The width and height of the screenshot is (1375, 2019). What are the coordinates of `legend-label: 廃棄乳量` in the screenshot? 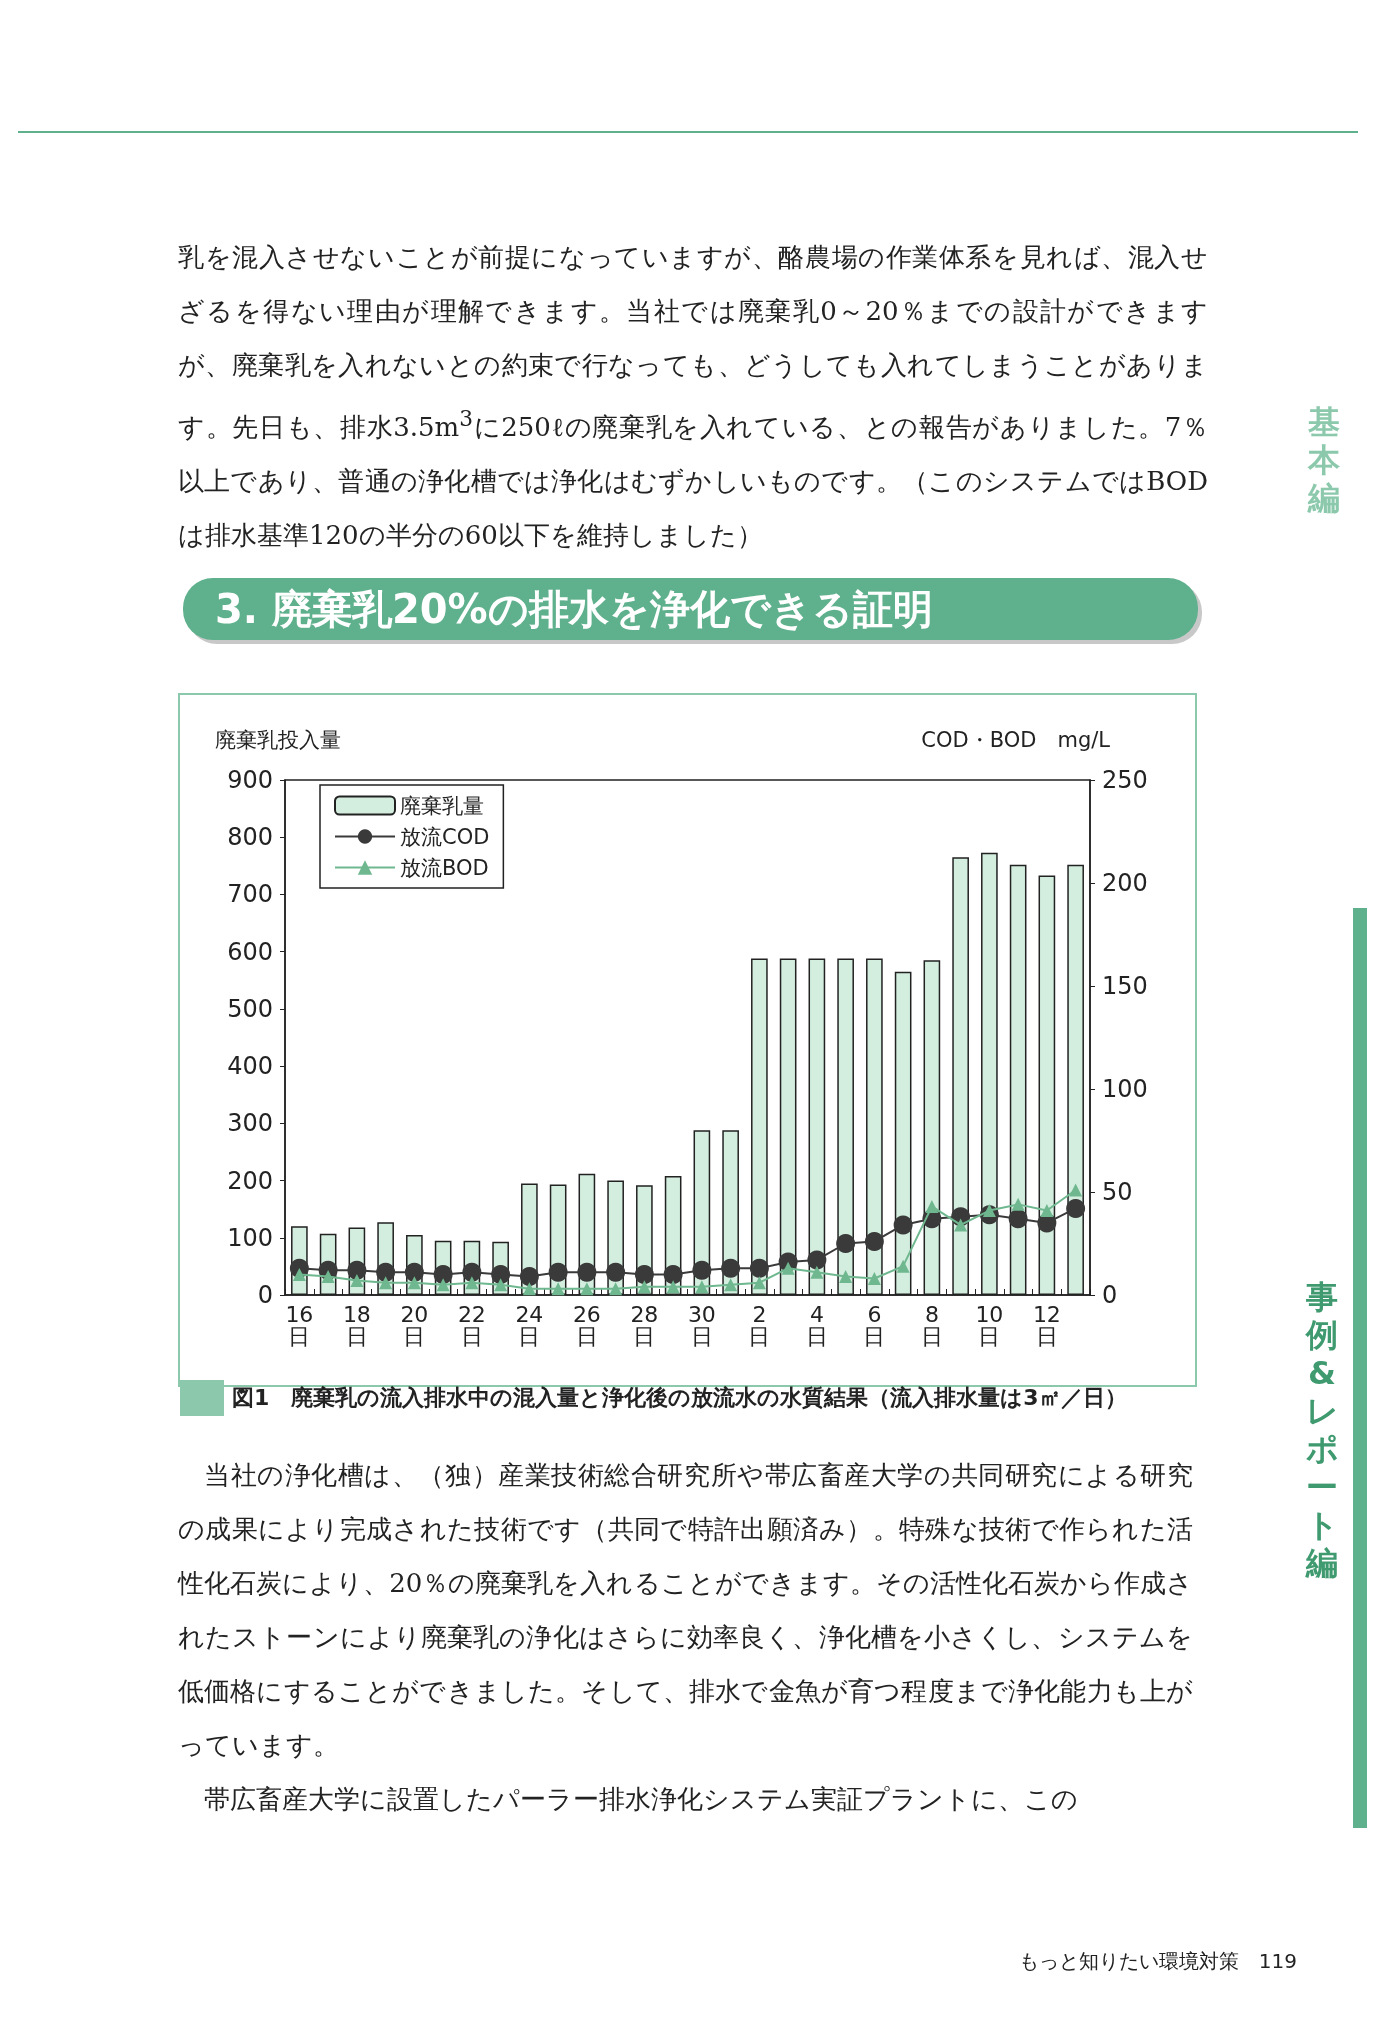 It's located at (442, 805).